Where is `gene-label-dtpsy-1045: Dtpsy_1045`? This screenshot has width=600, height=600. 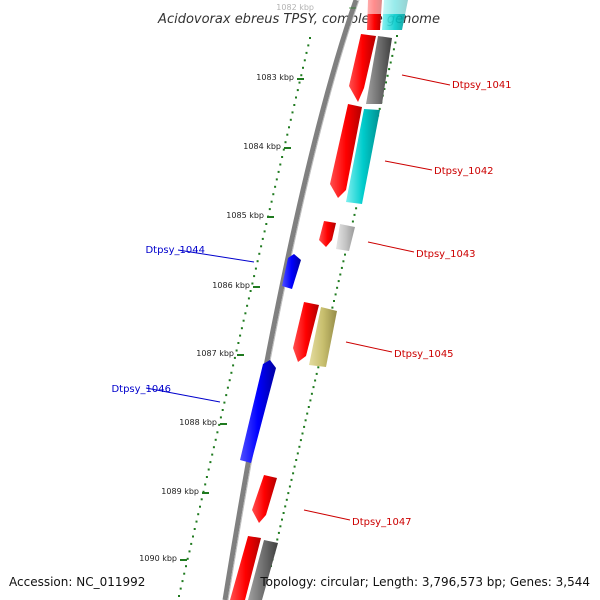
gene-label-dtpsy-1045: Dtpsy_1045 is located at coordinates (399, 350).